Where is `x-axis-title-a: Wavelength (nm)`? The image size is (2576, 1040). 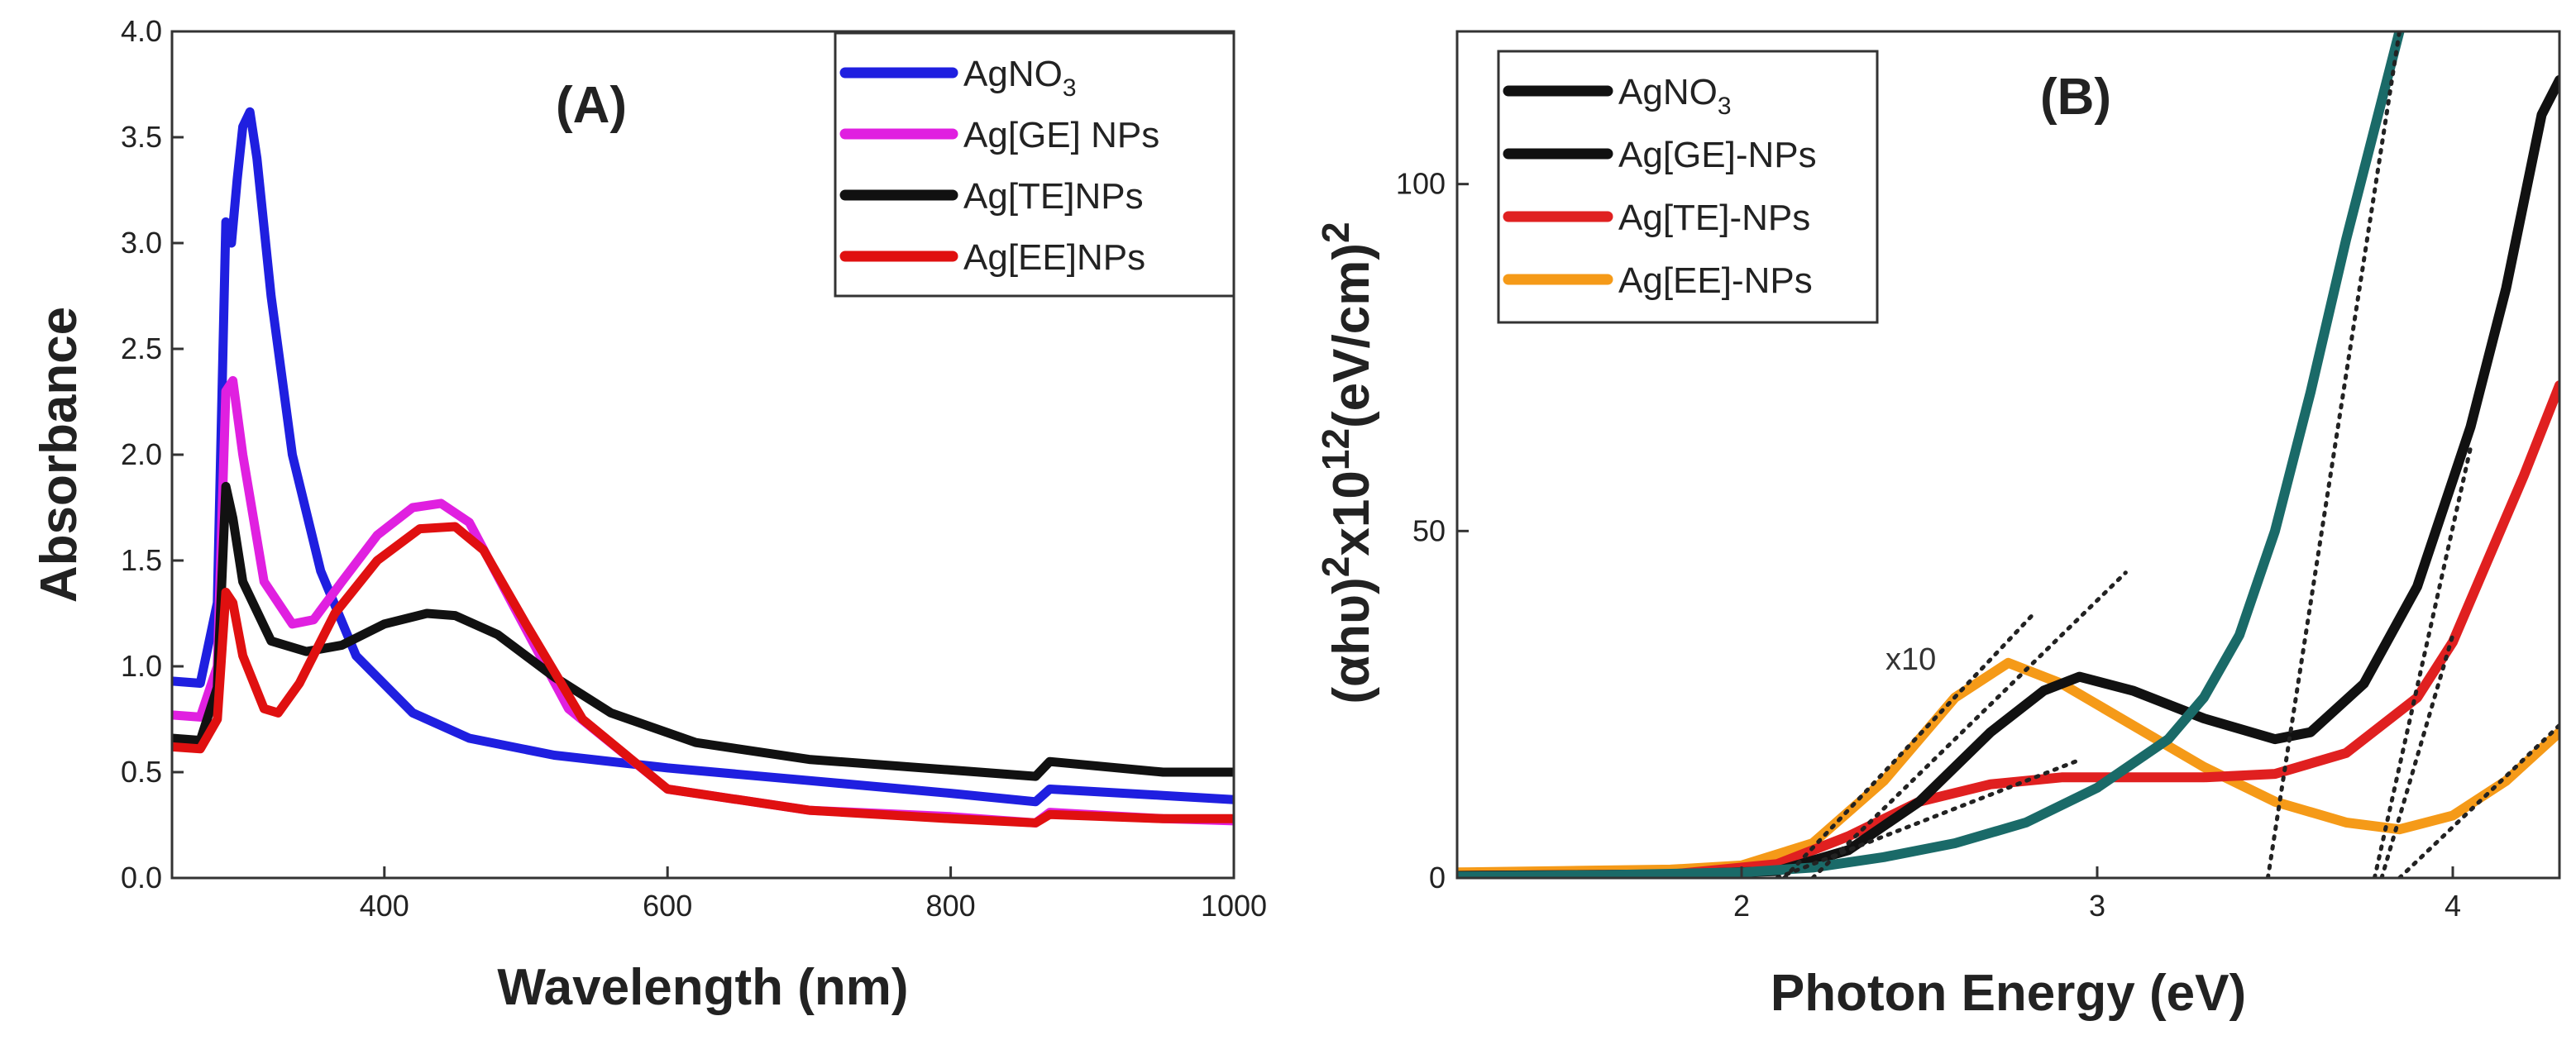 x-axis-title-a: Wavelength (nm) is located at coordinates (702, 987).